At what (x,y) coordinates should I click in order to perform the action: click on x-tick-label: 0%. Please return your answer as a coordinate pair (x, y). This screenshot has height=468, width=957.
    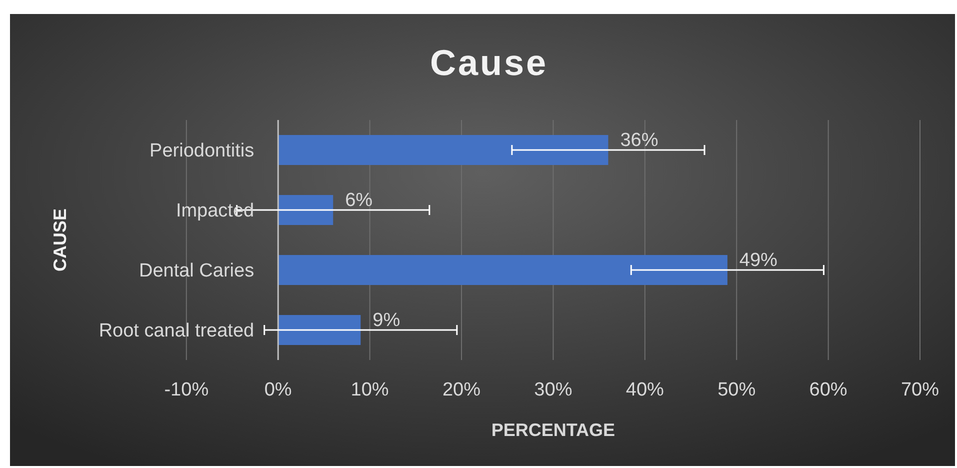
    Looking at the image, I should click on (278, 389).